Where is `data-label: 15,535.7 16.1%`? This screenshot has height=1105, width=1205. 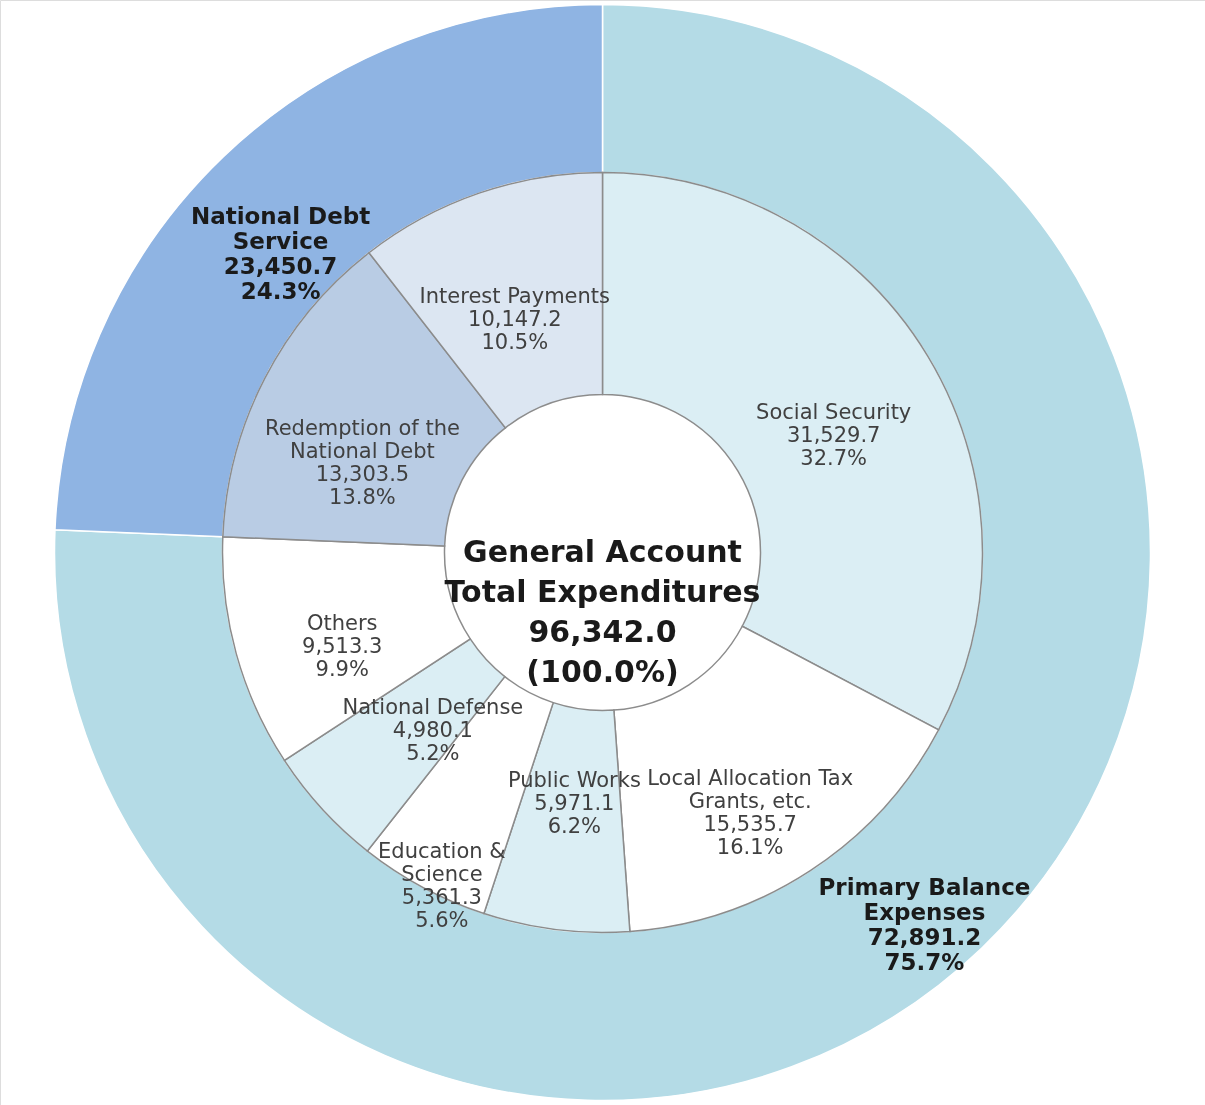
data-label: 15,535.7 16.1% is located at coordinates (750, 835).